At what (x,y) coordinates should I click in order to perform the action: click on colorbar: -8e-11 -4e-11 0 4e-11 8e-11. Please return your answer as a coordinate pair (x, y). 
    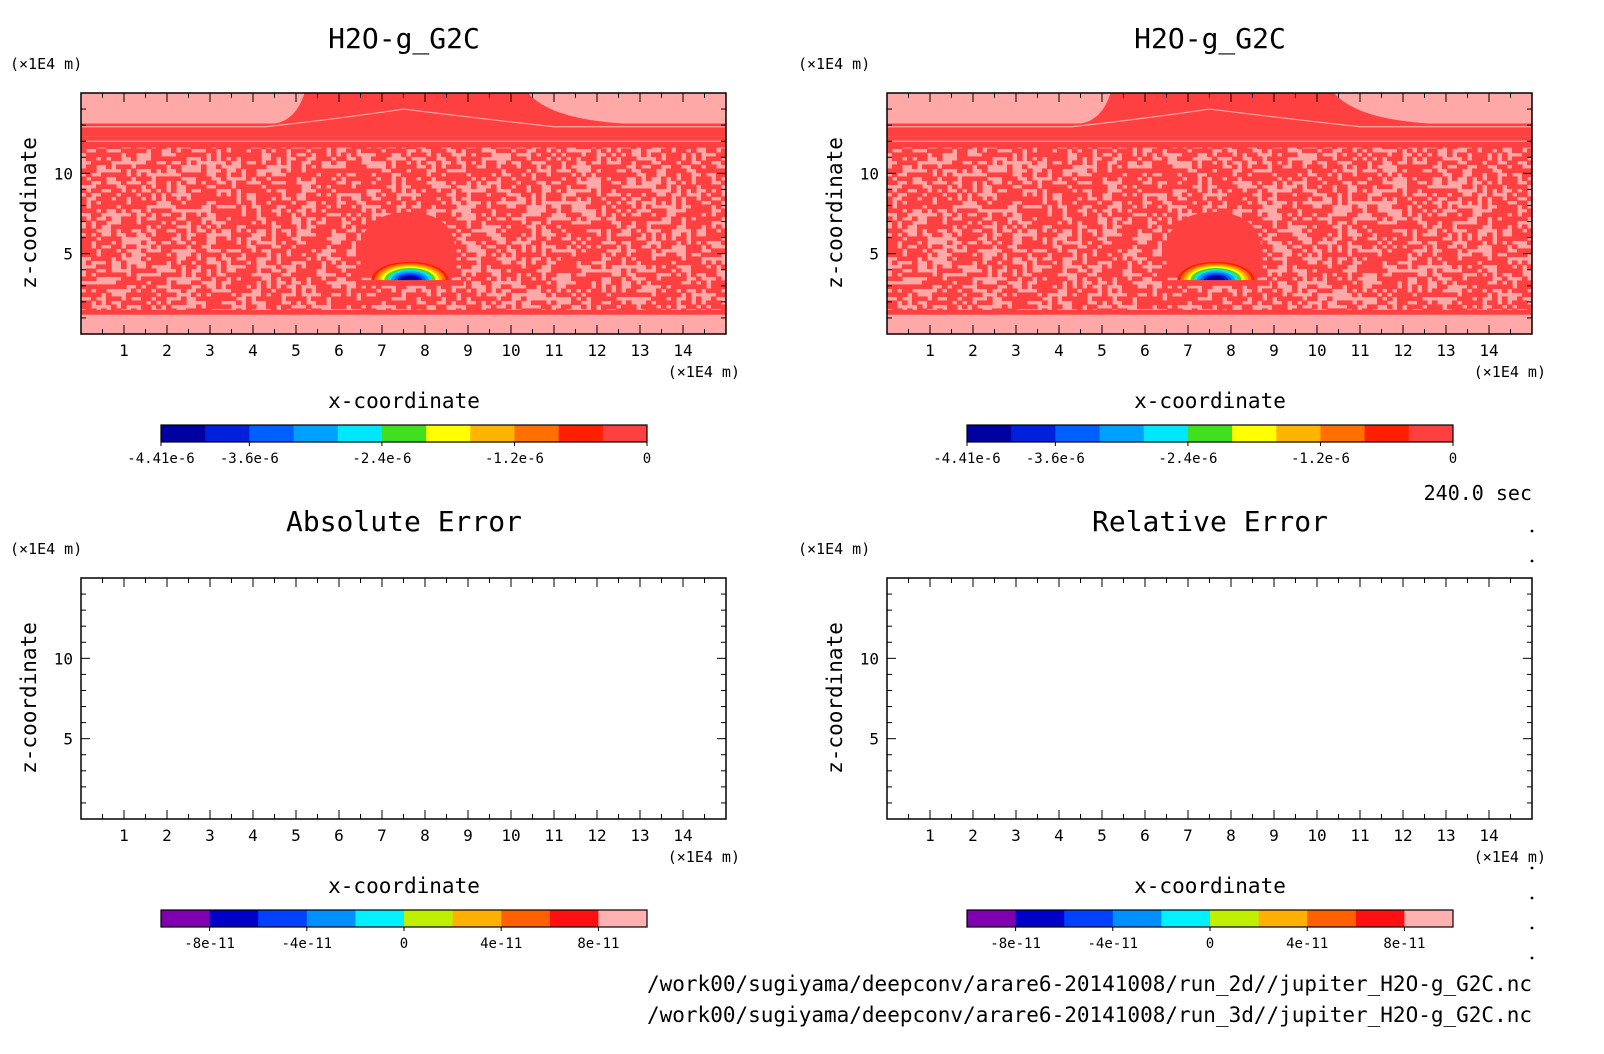
    Looking at the image, I should click on (1210, 930).